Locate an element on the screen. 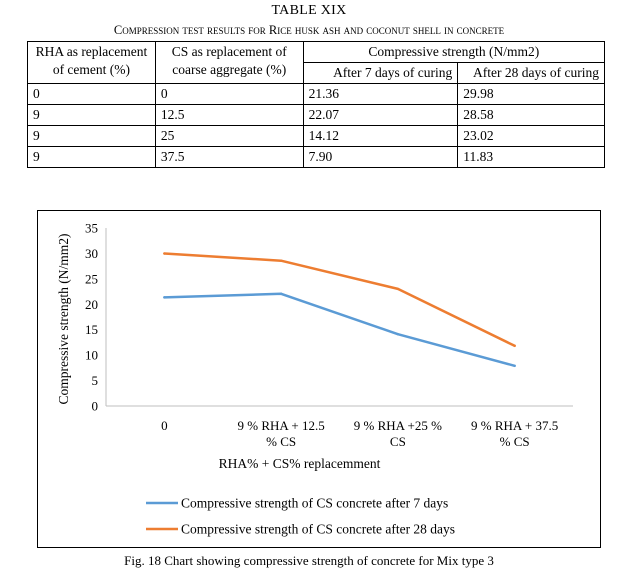 Image resolution: width=618 pixels, height=574 pixels. y-tick-label: 0 is located at coordinates (95, 406).